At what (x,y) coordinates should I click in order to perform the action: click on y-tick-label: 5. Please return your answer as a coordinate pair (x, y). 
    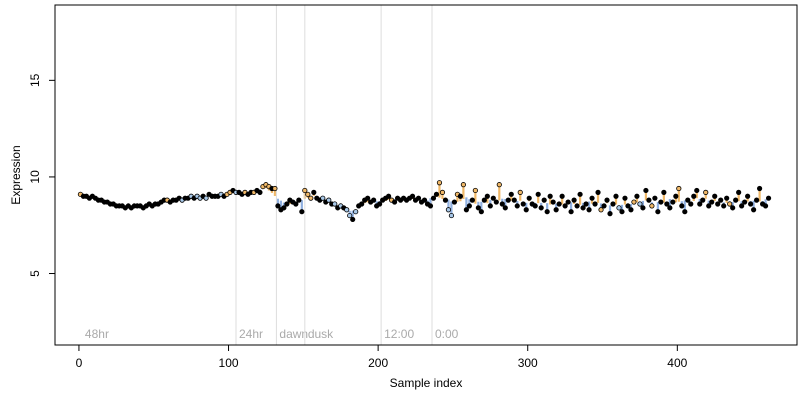
    Looking at the image, I should click on (35, 273).